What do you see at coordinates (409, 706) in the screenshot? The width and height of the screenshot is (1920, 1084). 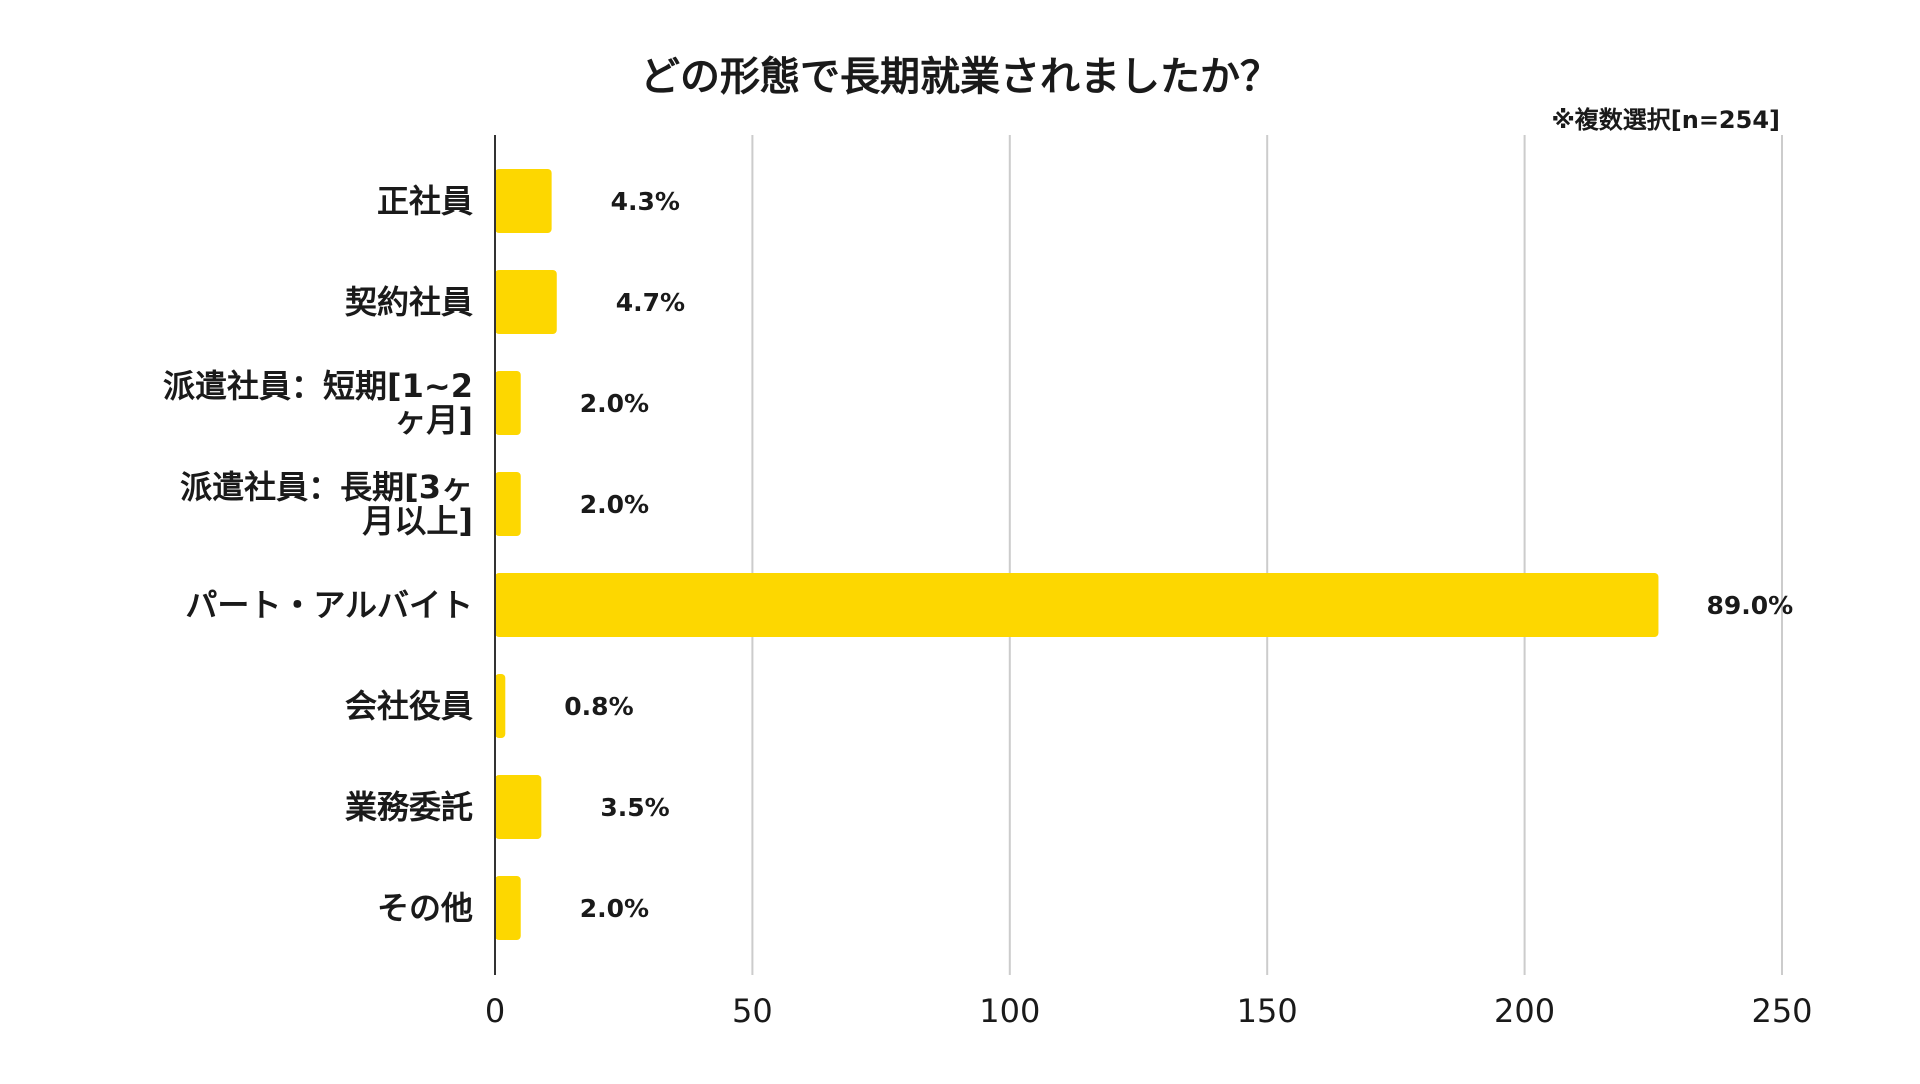 I see `category-label: 会社役員` at bounding box center [409, 706].